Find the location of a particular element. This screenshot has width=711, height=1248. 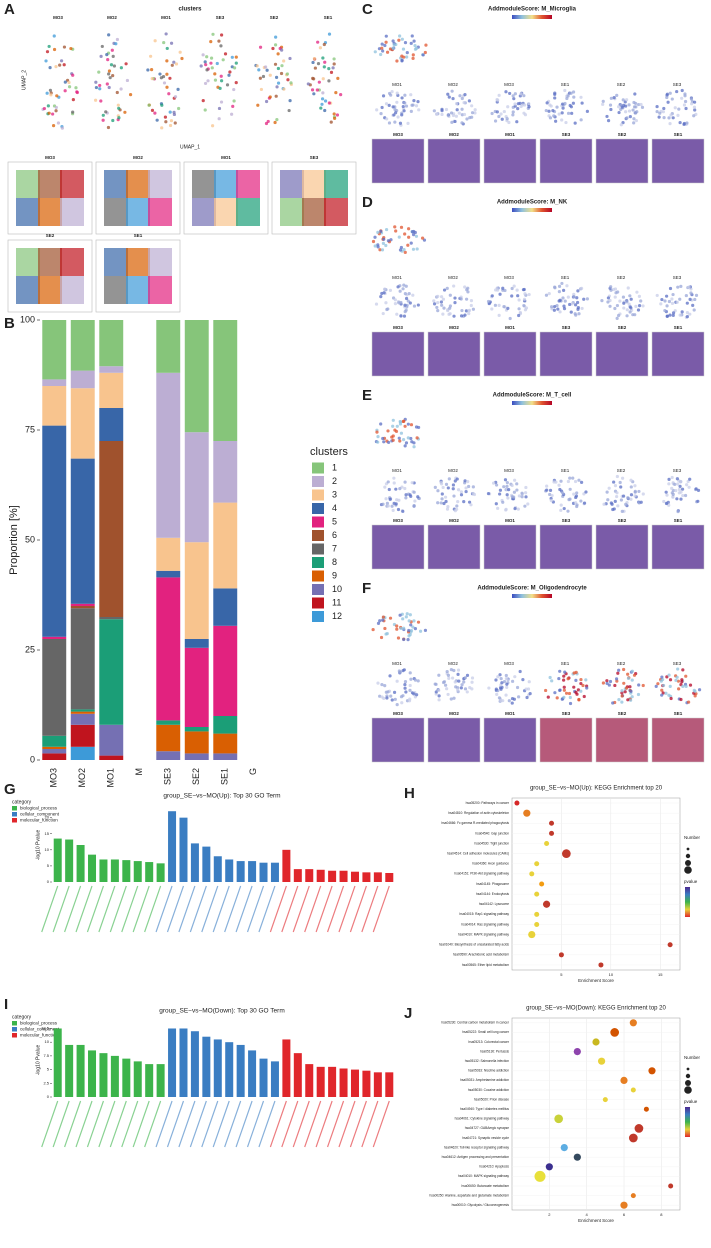

legend-label: 6 is located at coordinates (334, 535).